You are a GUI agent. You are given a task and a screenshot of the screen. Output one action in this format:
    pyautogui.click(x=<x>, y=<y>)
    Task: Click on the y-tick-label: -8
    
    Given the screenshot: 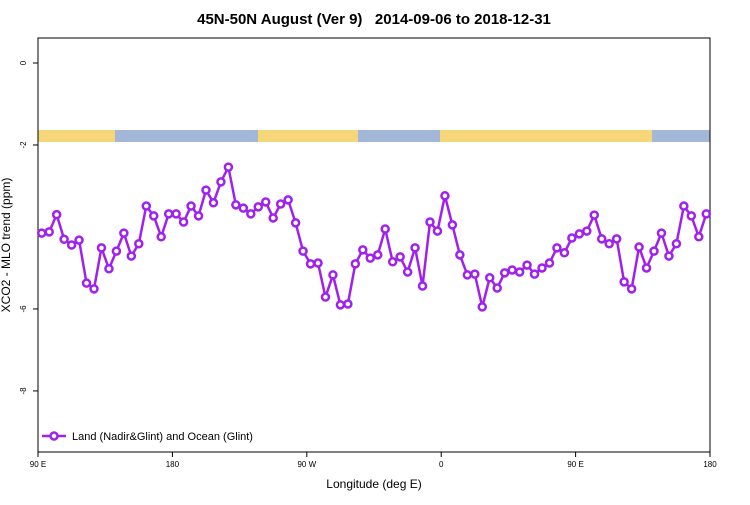 What is the action you would take?
    pyautogui.click(x=23, y=391)
    